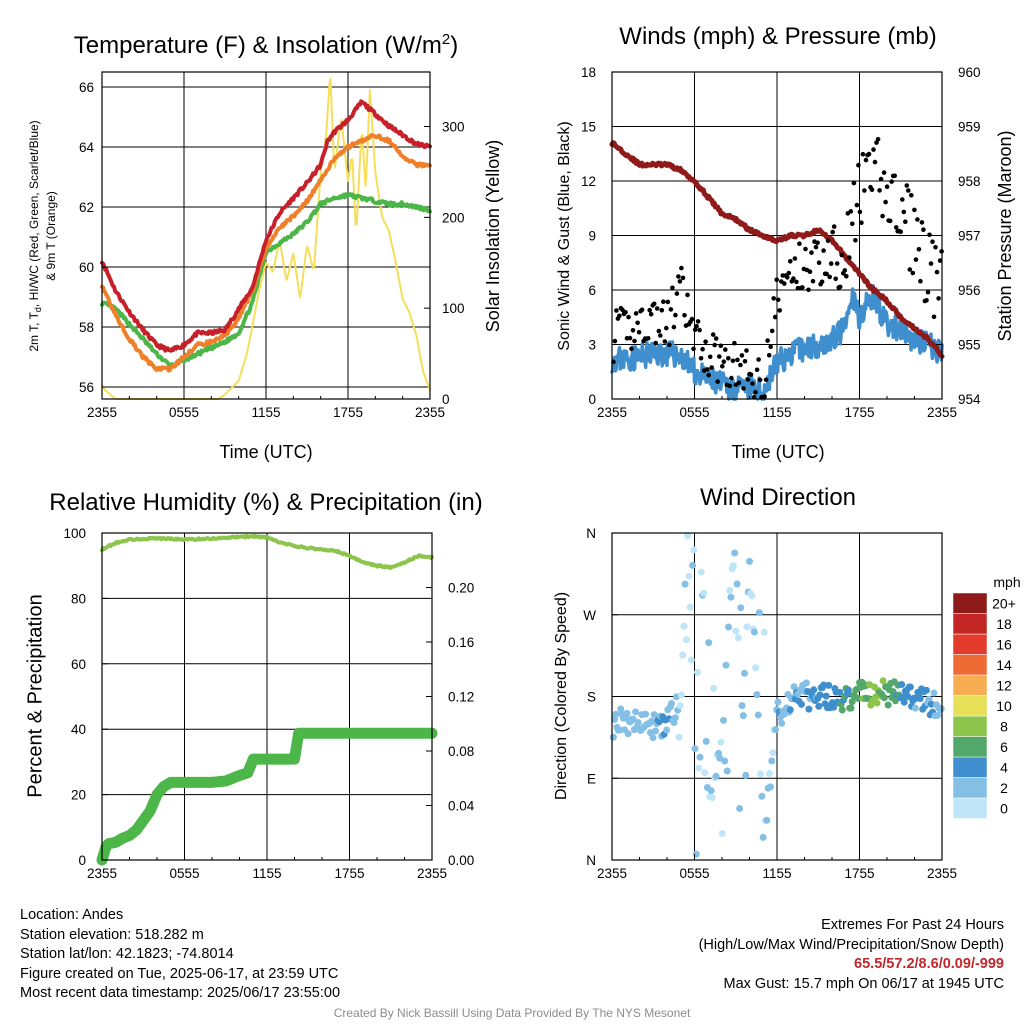  I want to click on y-tick-label: E, so click(591, 778).